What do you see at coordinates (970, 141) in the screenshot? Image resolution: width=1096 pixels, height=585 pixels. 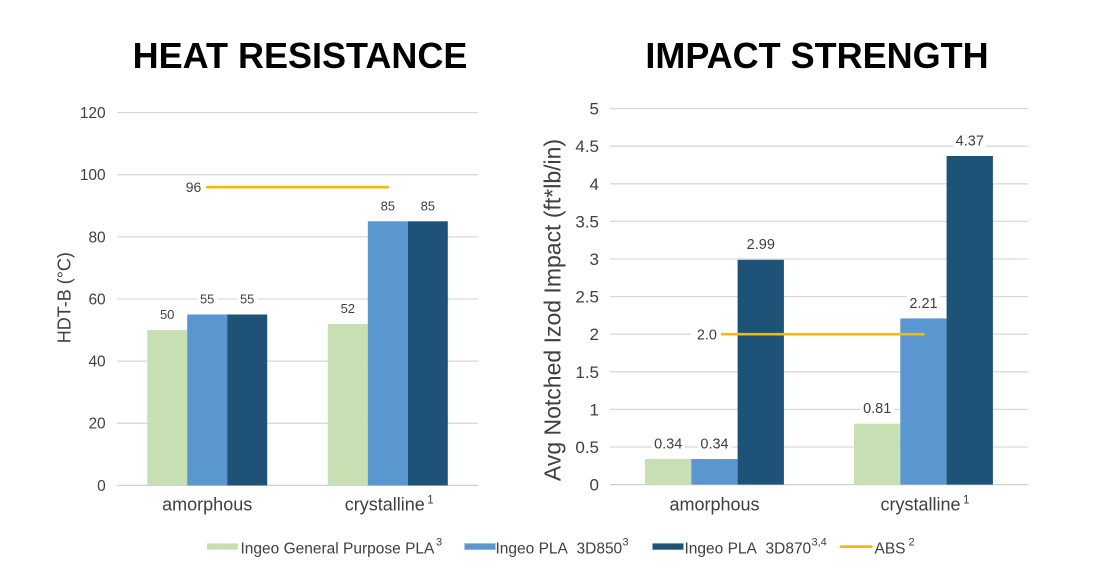 I see `svg-text: 4.37` at bounding box center [970, 141].